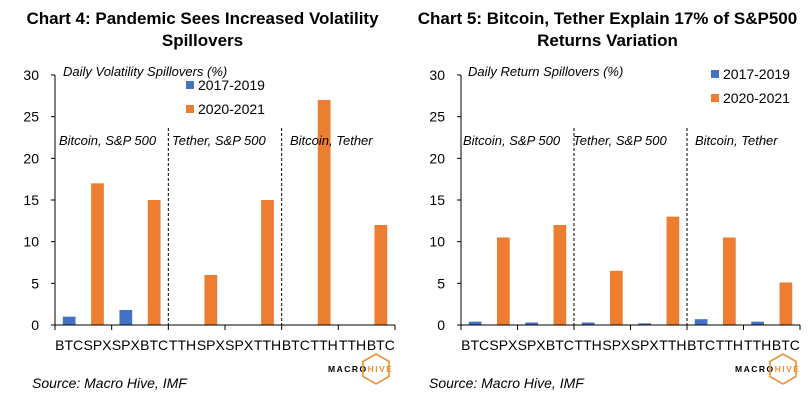 This screenshot has width=810, height=404. What do you see at coordinates (202, 40) in the screenshot?
I see `chart-title-line-2: Spillovers` at bounding box center [202, 40].